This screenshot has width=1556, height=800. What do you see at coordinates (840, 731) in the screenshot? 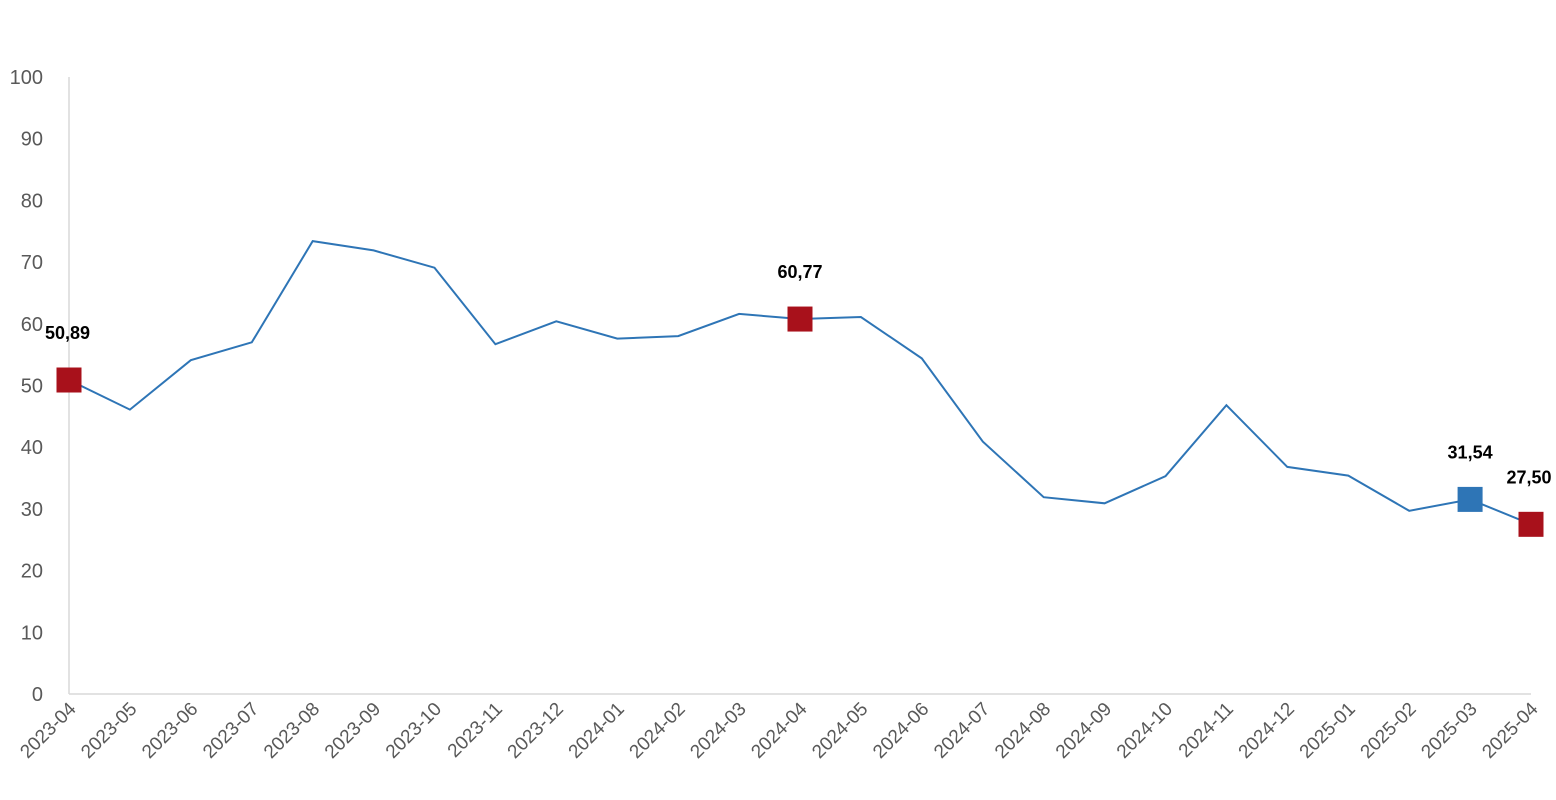
I see `x-tick-label: 2024-05` at bounding box center [840, 731].